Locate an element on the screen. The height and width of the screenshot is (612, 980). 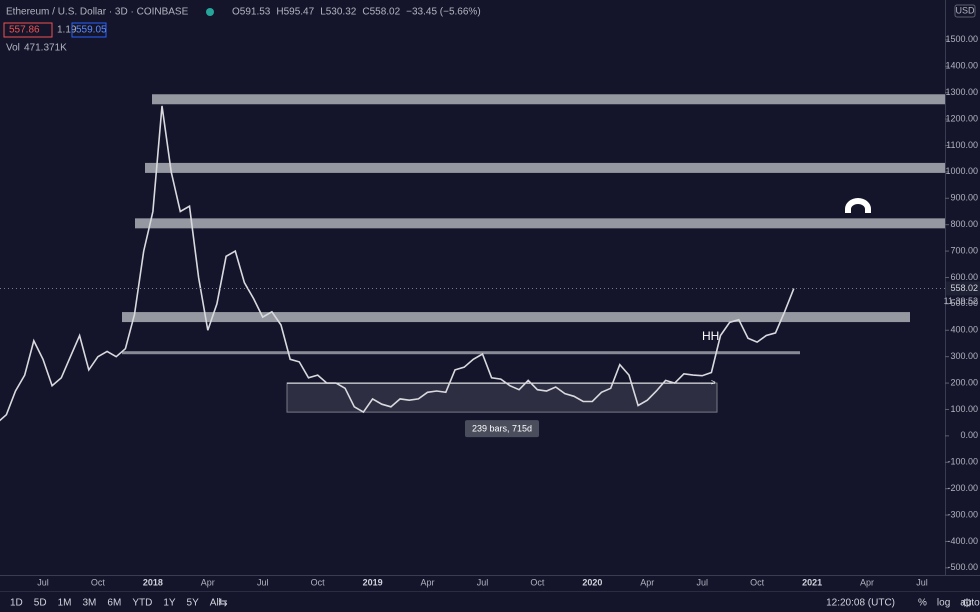
bid-box is located at coordinates (28, 30).